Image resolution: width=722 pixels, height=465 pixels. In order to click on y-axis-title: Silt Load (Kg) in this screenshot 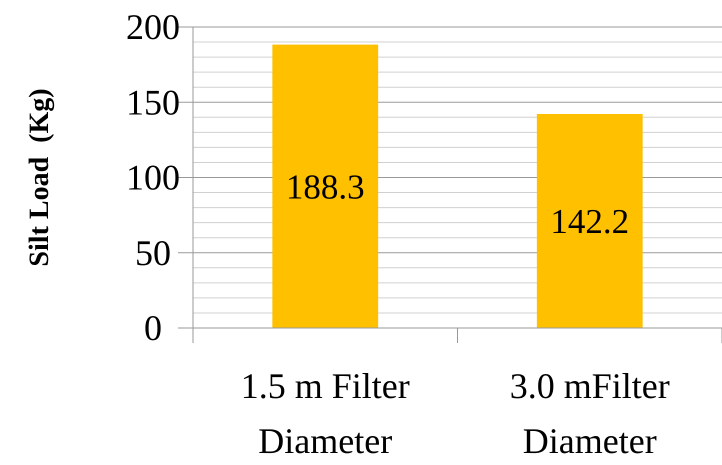, I will do `click(39, 177)`.